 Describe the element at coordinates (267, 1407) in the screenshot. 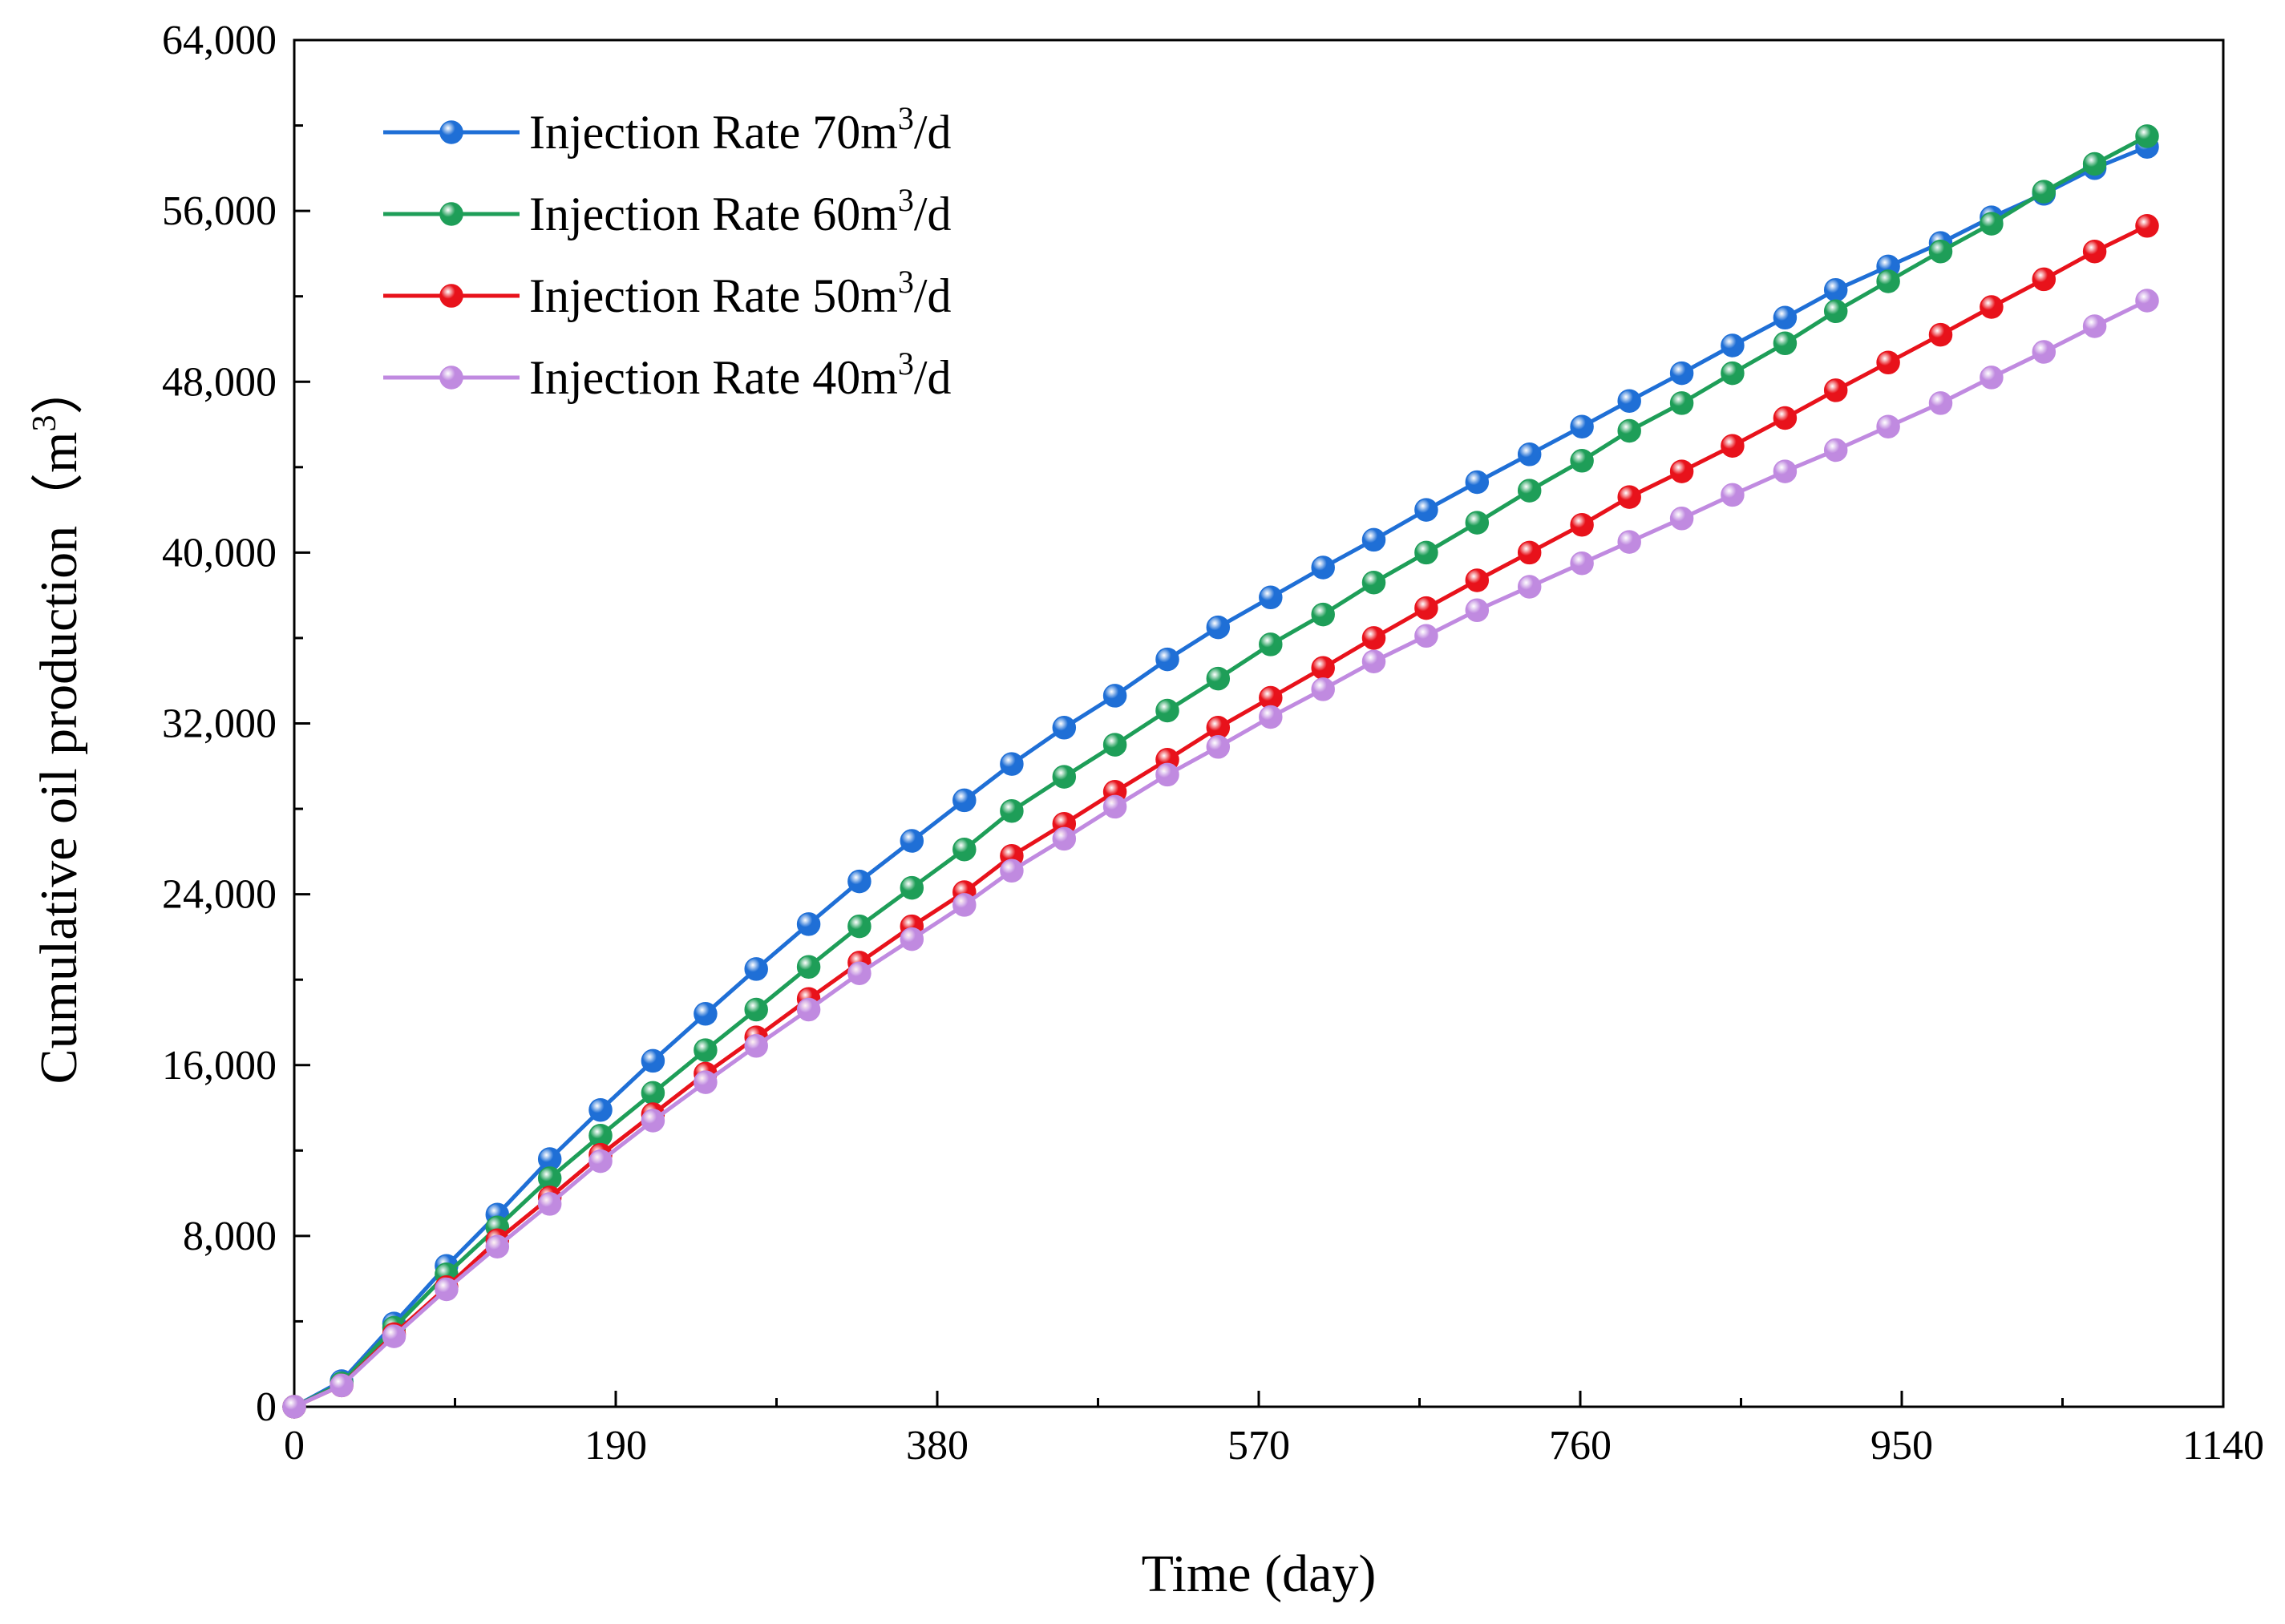

I see `y-tick-label: 0` at that location.